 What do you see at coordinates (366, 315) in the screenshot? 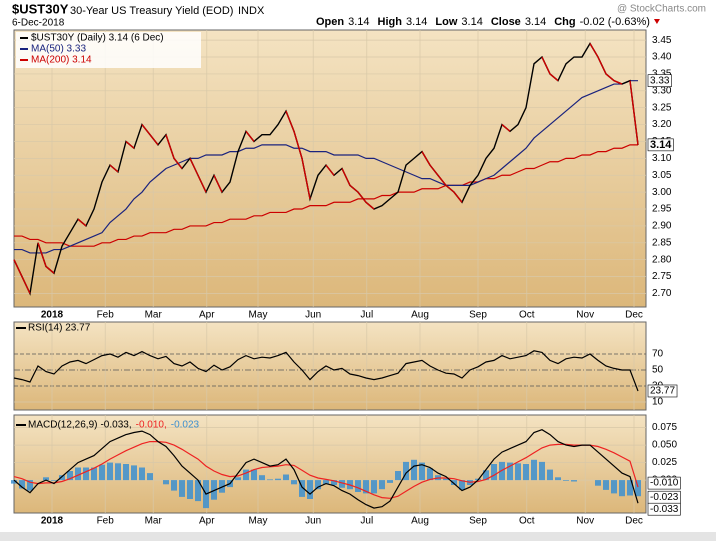
I see `x-tick-label: Jul` at bounding box center [366, 315].